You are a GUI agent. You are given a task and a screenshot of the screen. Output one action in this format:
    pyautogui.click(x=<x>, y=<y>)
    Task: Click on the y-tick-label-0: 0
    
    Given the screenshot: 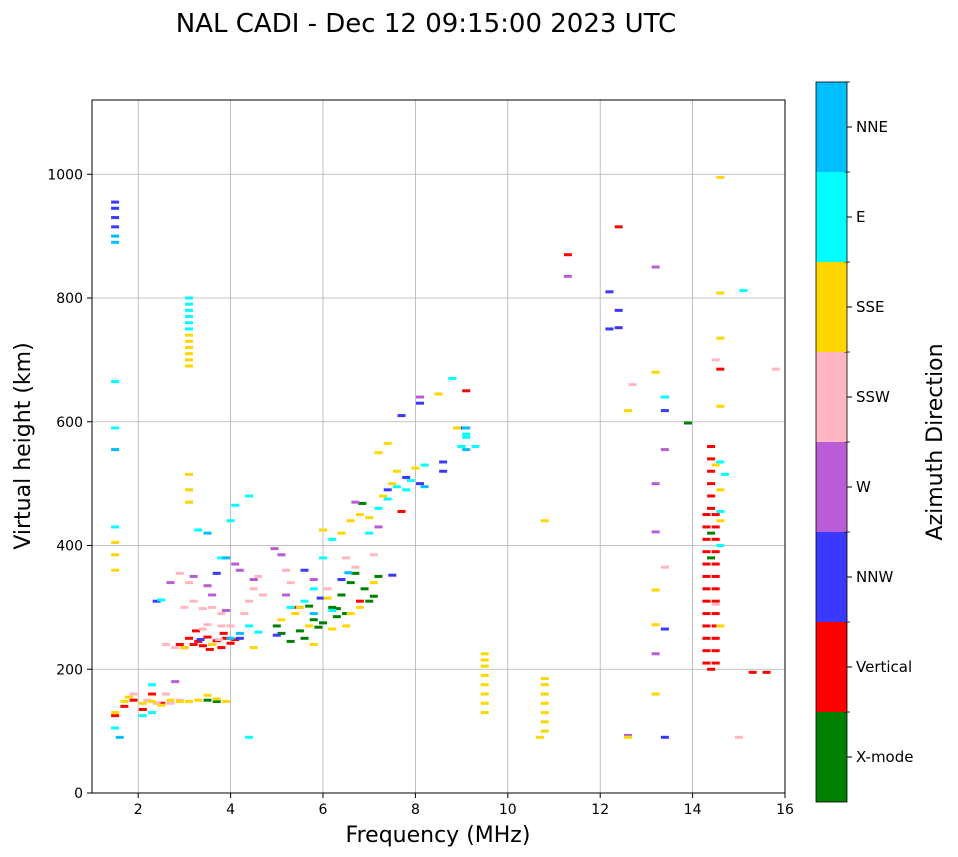 What is the action you would take?
    pyautogui.click(x=78, y=794)
    